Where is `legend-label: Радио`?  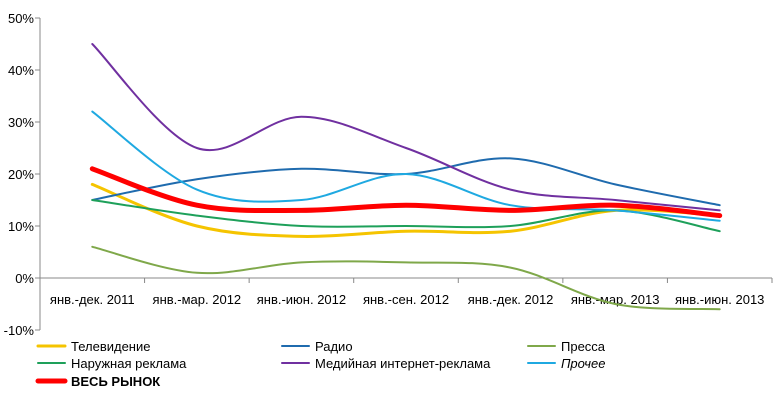
legend-label: Радио is located at coordinates (334, 346).